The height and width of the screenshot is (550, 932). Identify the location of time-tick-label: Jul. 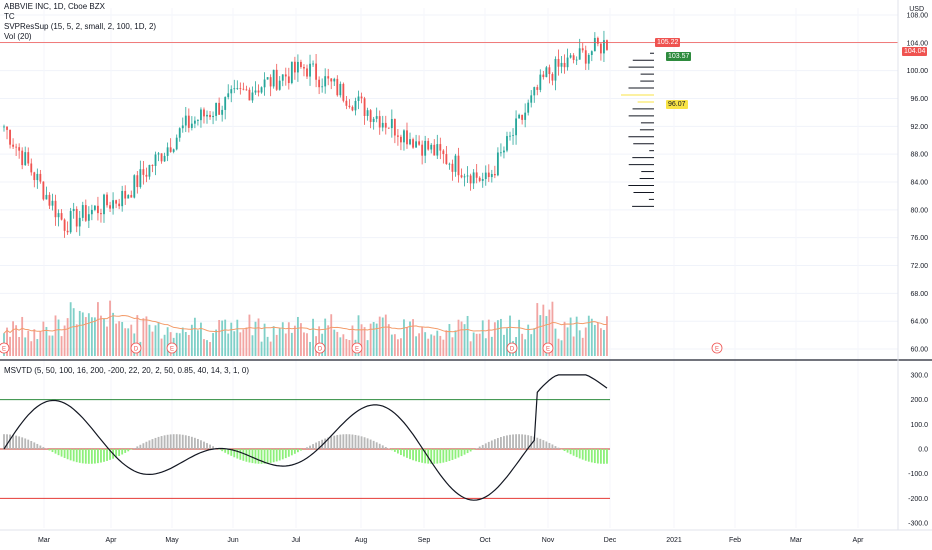
(296, 540).